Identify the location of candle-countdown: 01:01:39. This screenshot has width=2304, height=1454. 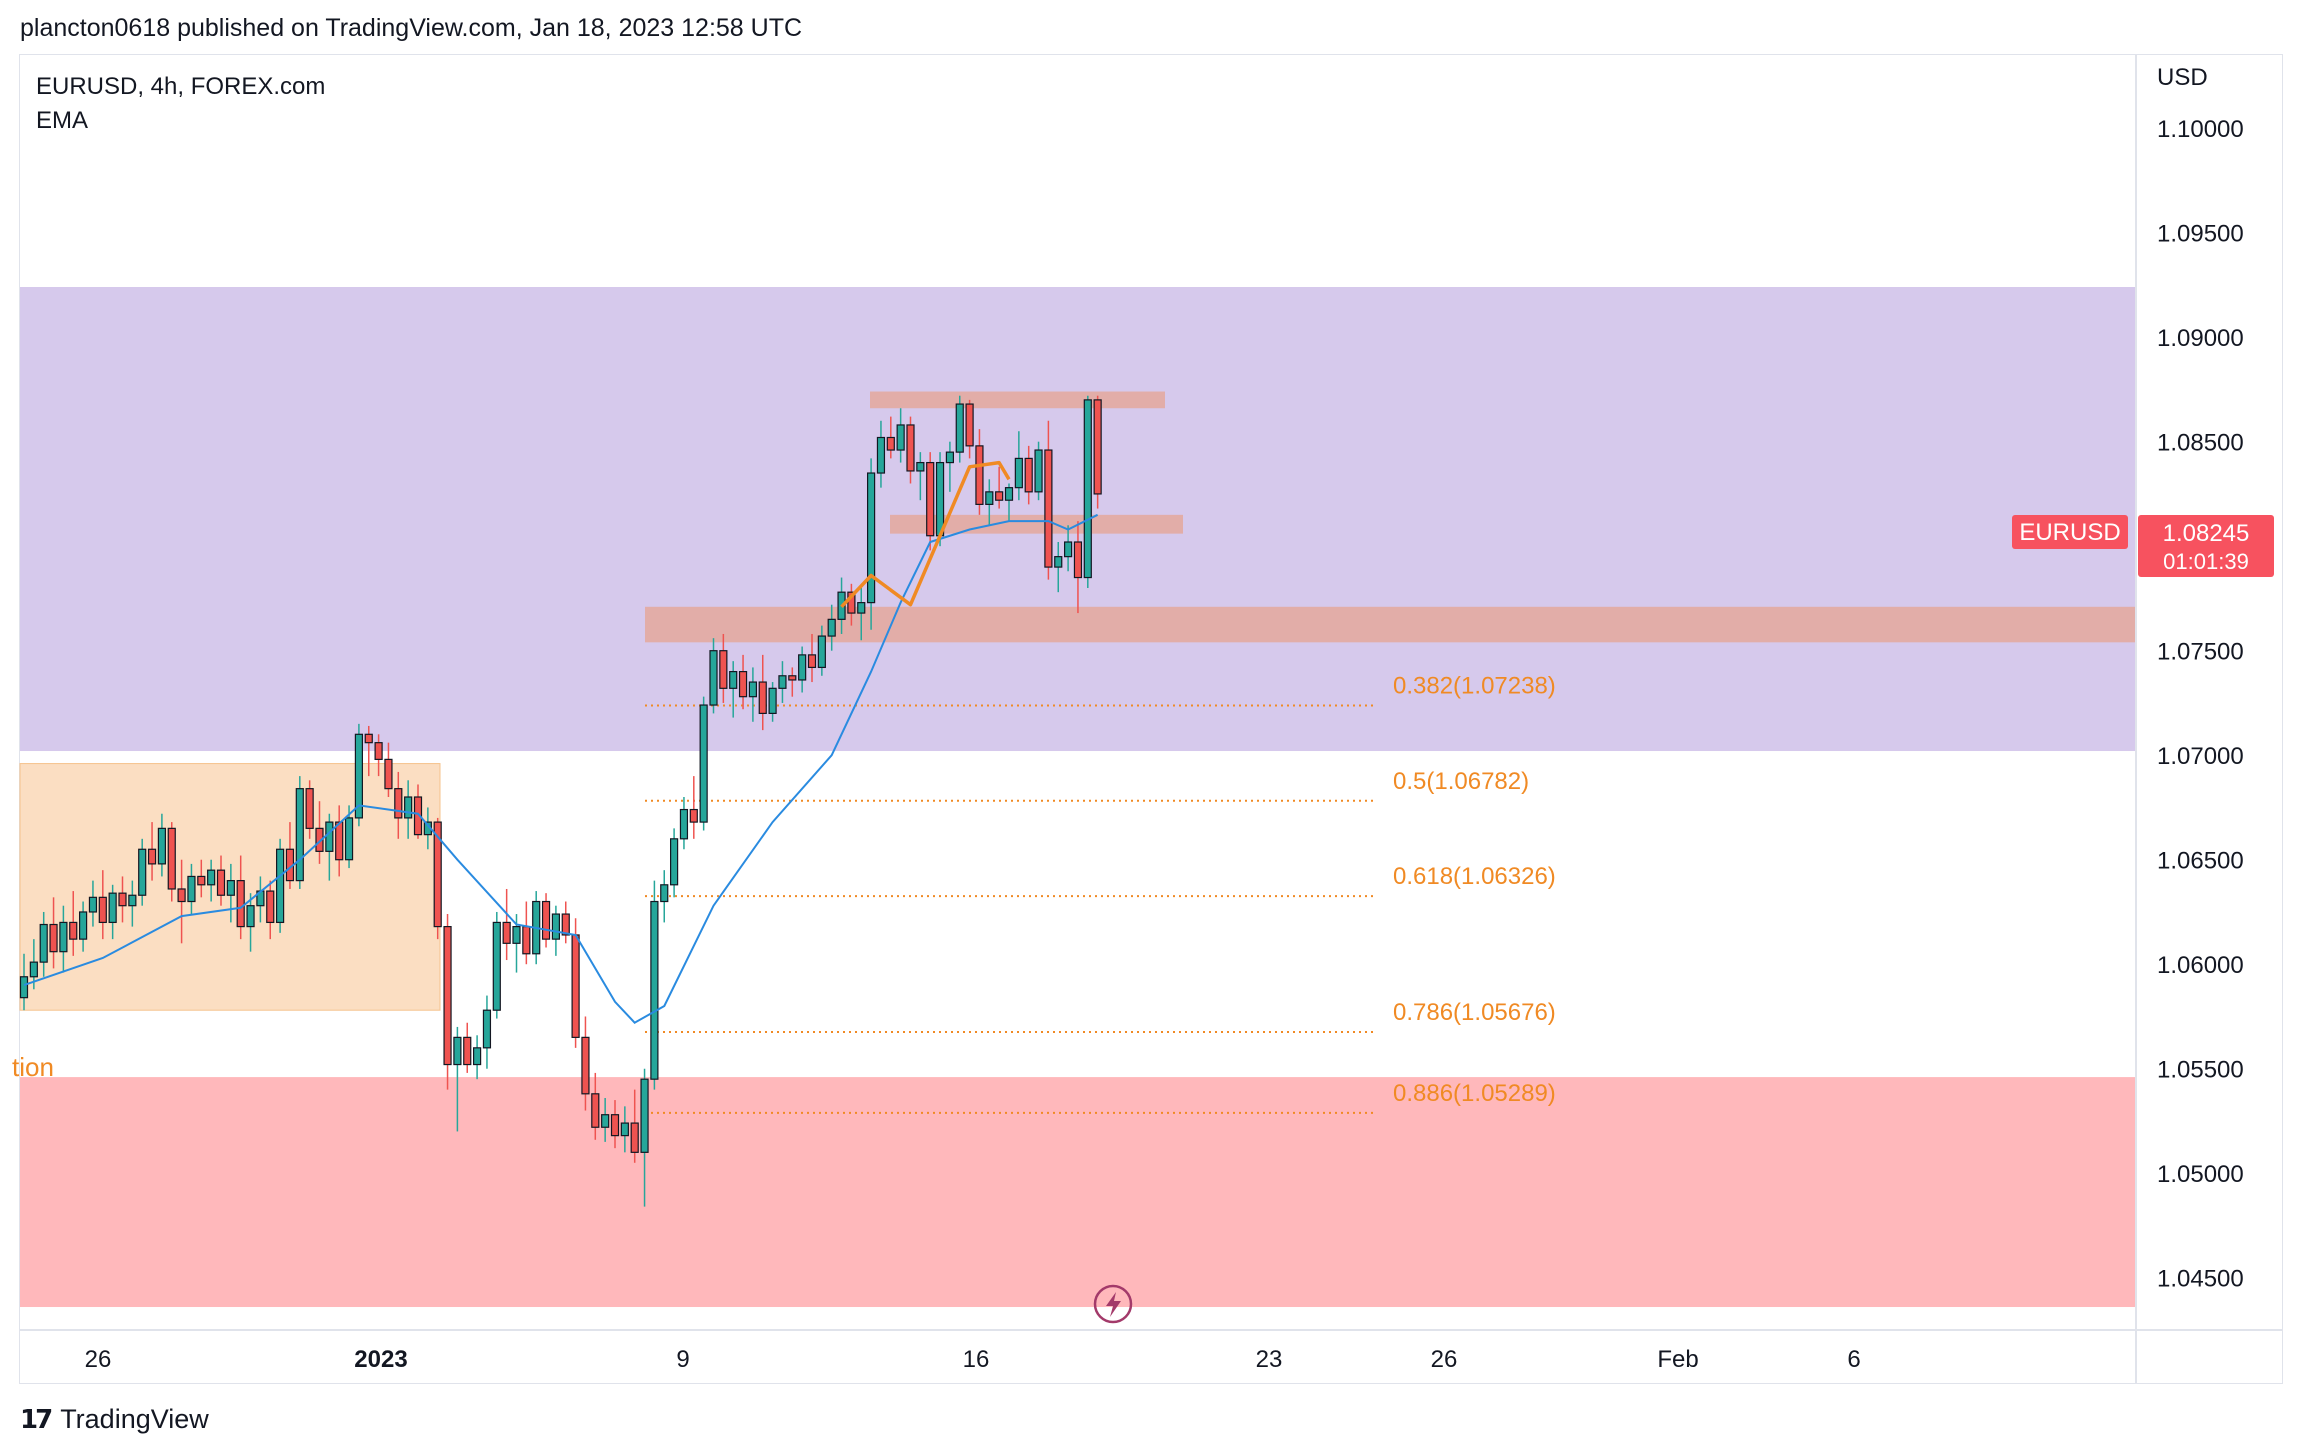
(2206, 561).